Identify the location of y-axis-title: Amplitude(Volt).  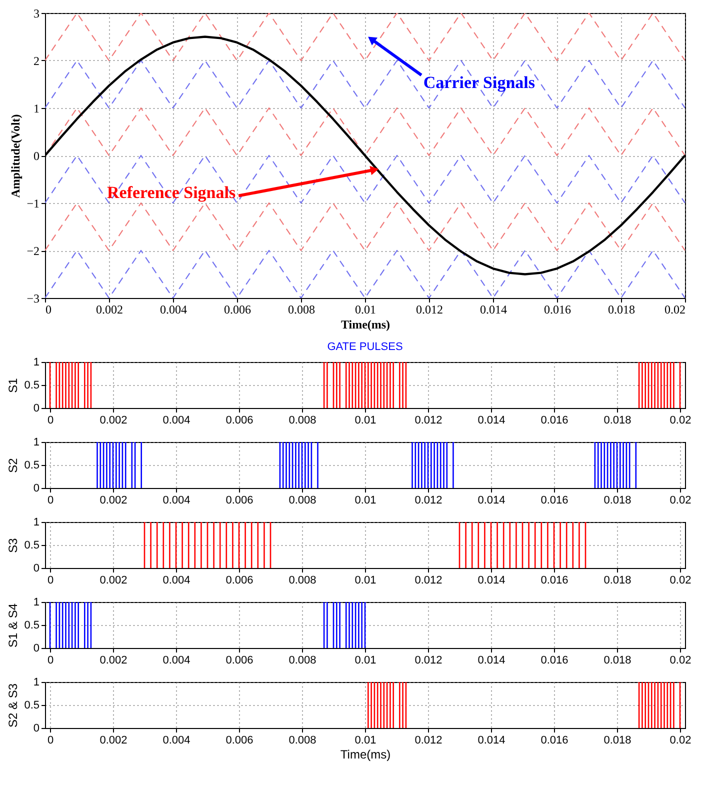
(15, 156).